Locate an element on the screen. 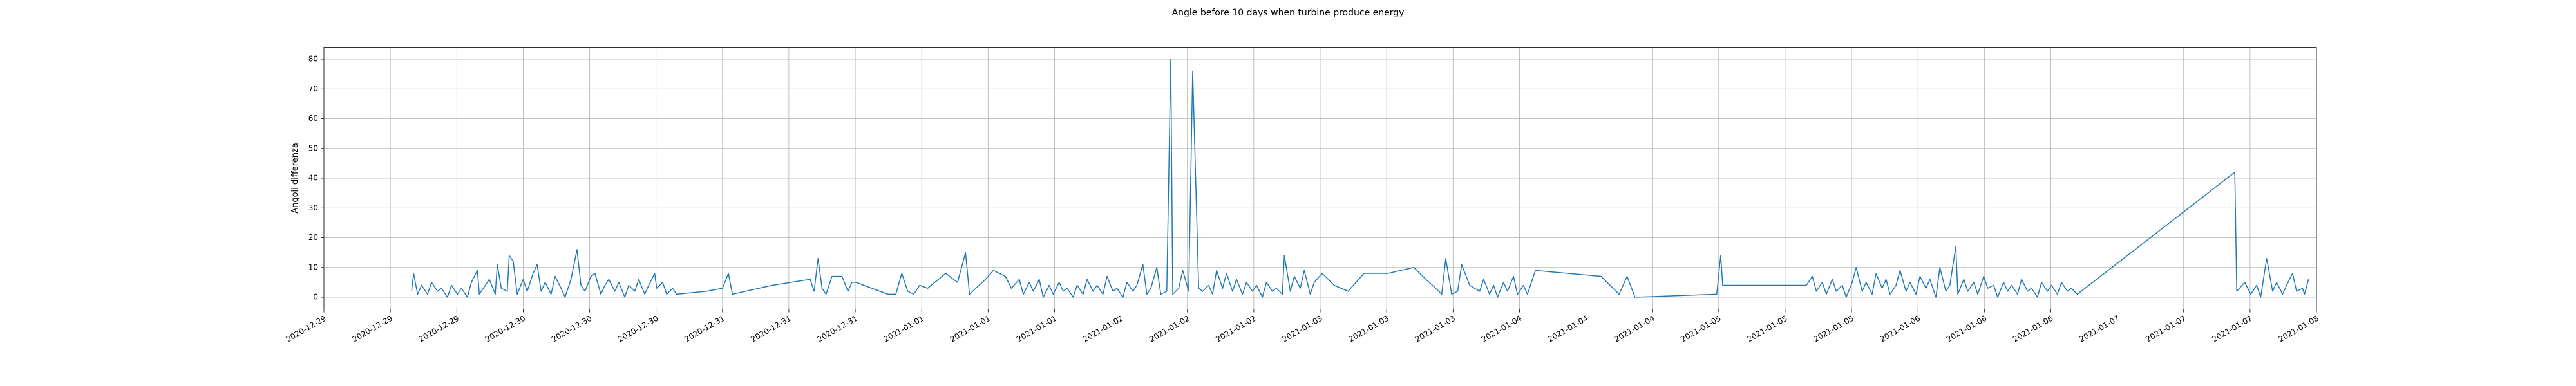  y-tick-label: 60 is located at coordinates (313, 118).